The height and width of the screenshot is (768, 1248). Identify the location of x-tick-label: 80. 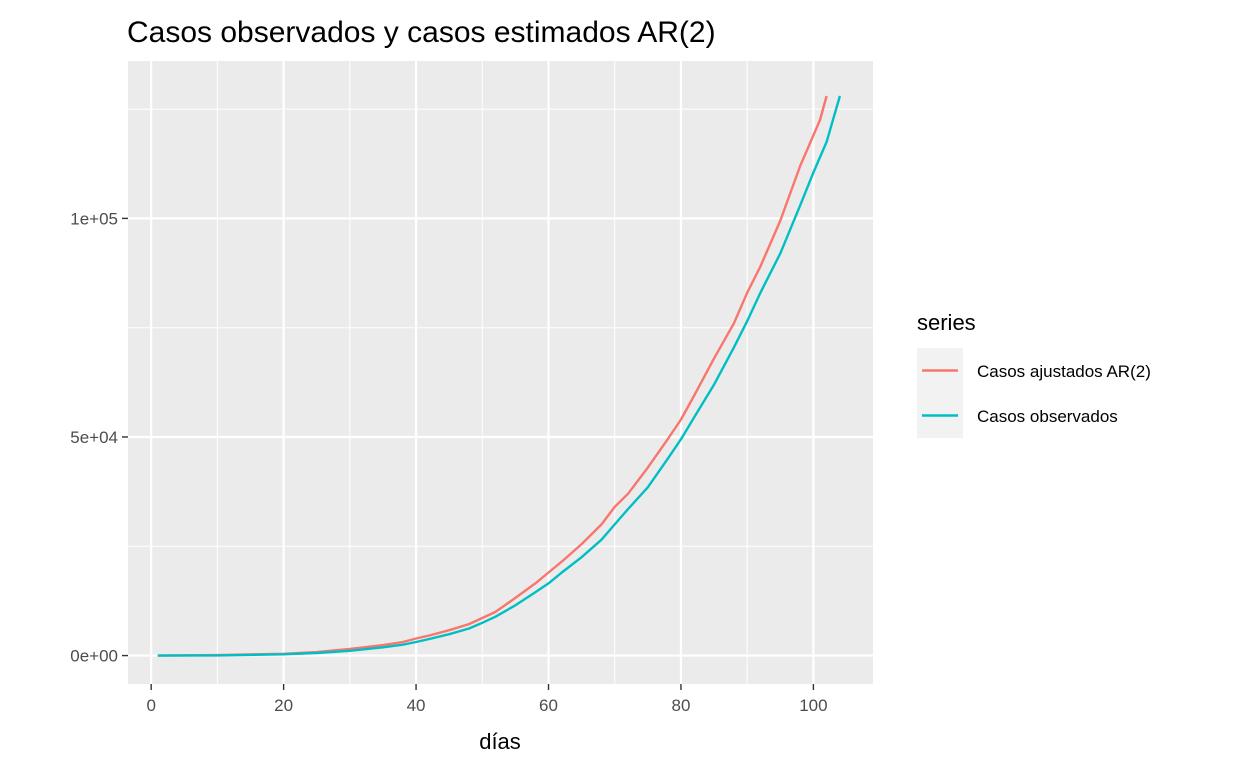
(680, 705).